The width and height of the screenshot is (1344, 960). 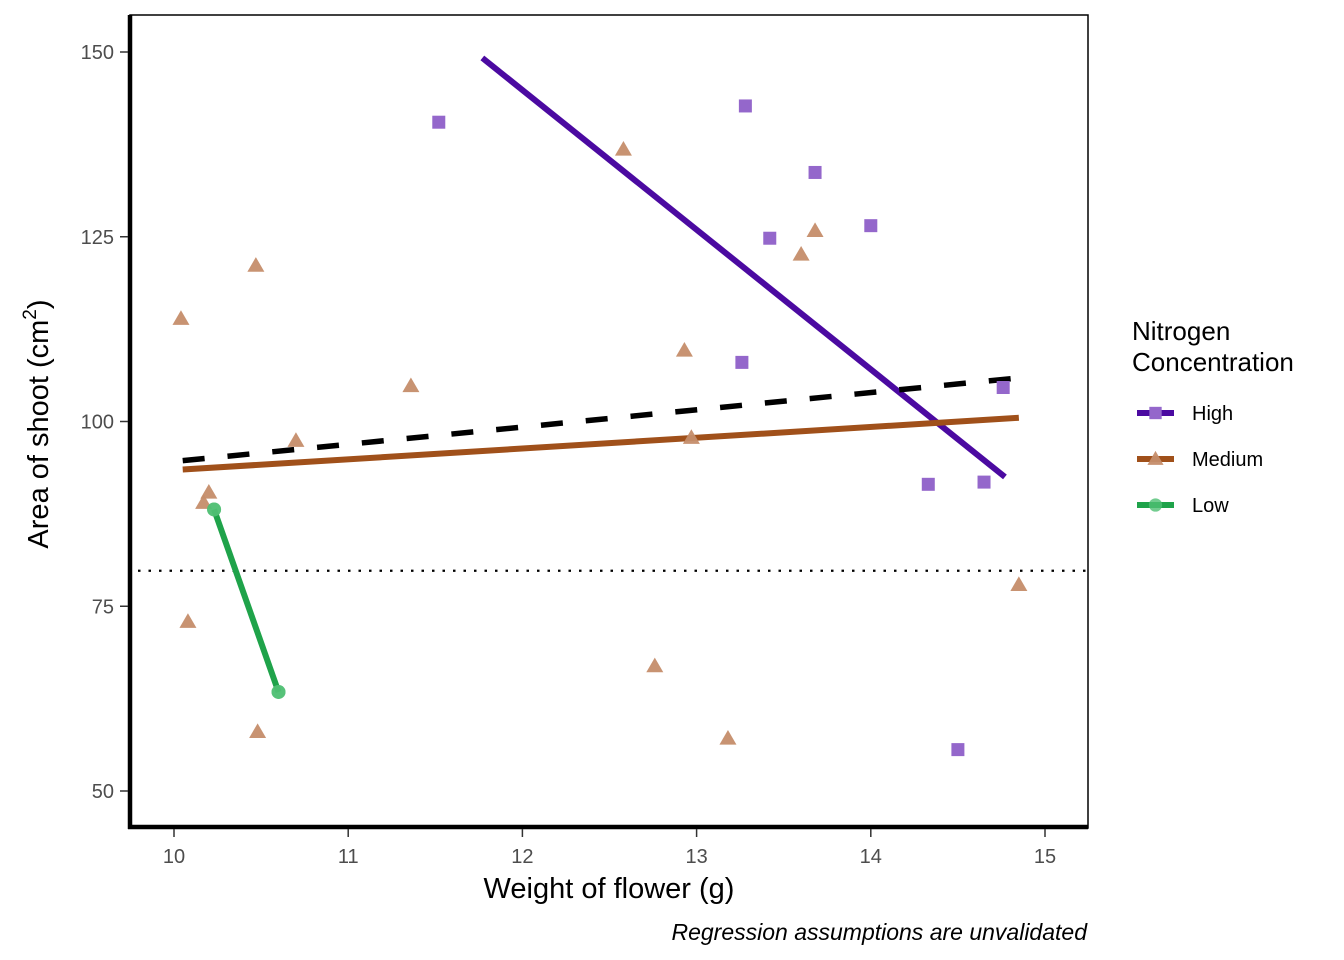 What do you see at coordinates (1185, 414) in the screenshot?
I see `legend-entry-high: High` at bounding box center [1185, 414].